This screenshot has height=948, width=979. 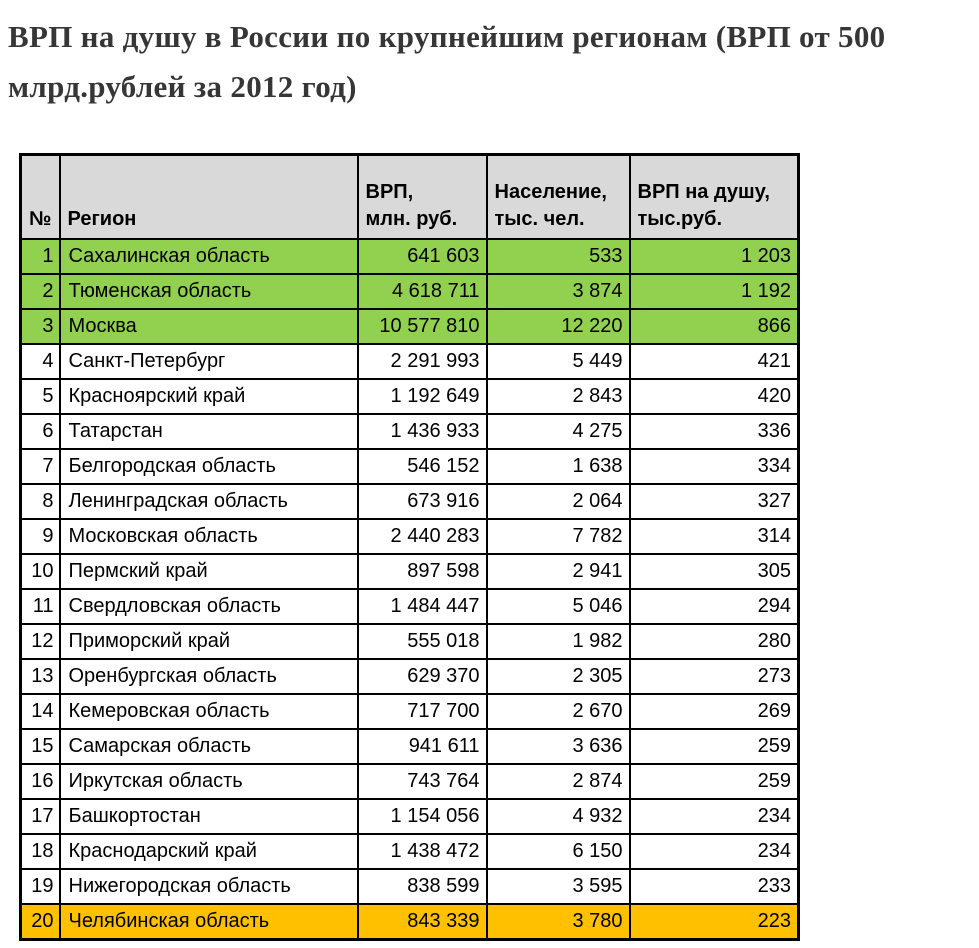 I want to click on table-row: 19 Нижегородская область 838 599 3 595 233, so click(x=409, y=886).